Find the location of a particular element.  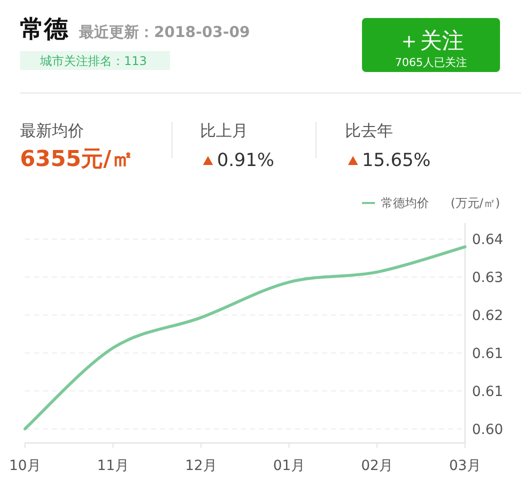

text: ＋关注 is located at coordinates (431, 41).